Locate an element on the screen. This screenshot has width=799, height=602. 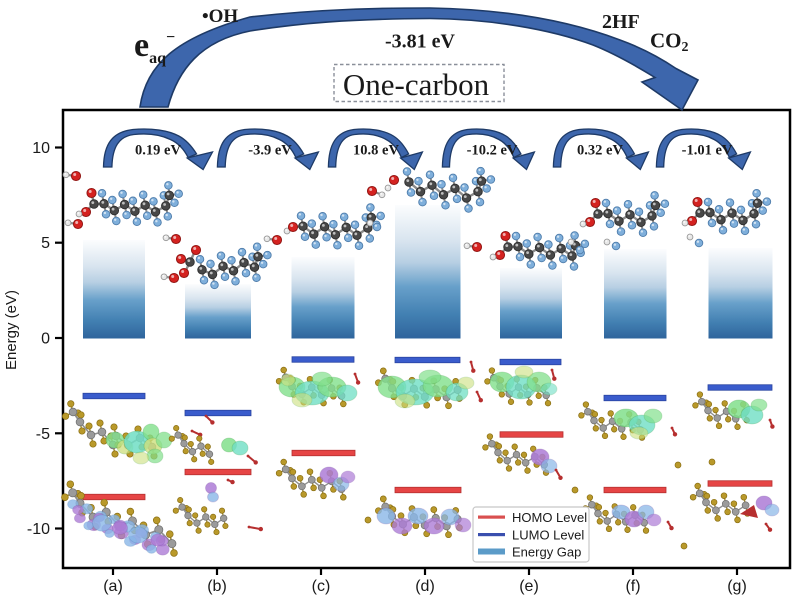
svg-text: •OH is located at coordinates (220, 16).